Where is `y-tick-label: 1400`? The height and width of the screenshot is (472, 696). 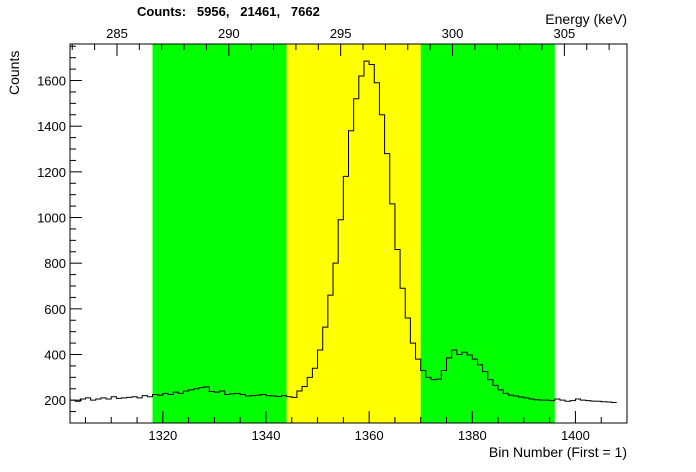
y-tick-label: 1400 is located at coordinates (51, 126).